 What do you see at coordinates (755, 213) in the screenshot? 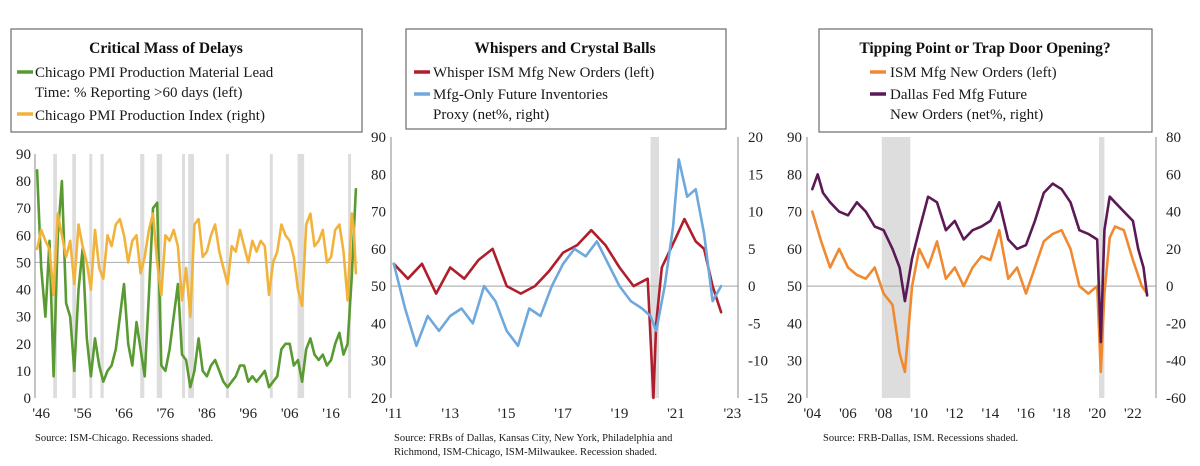
I see `y-tick-right-2-5: 10` at bounding box center [755, 213].